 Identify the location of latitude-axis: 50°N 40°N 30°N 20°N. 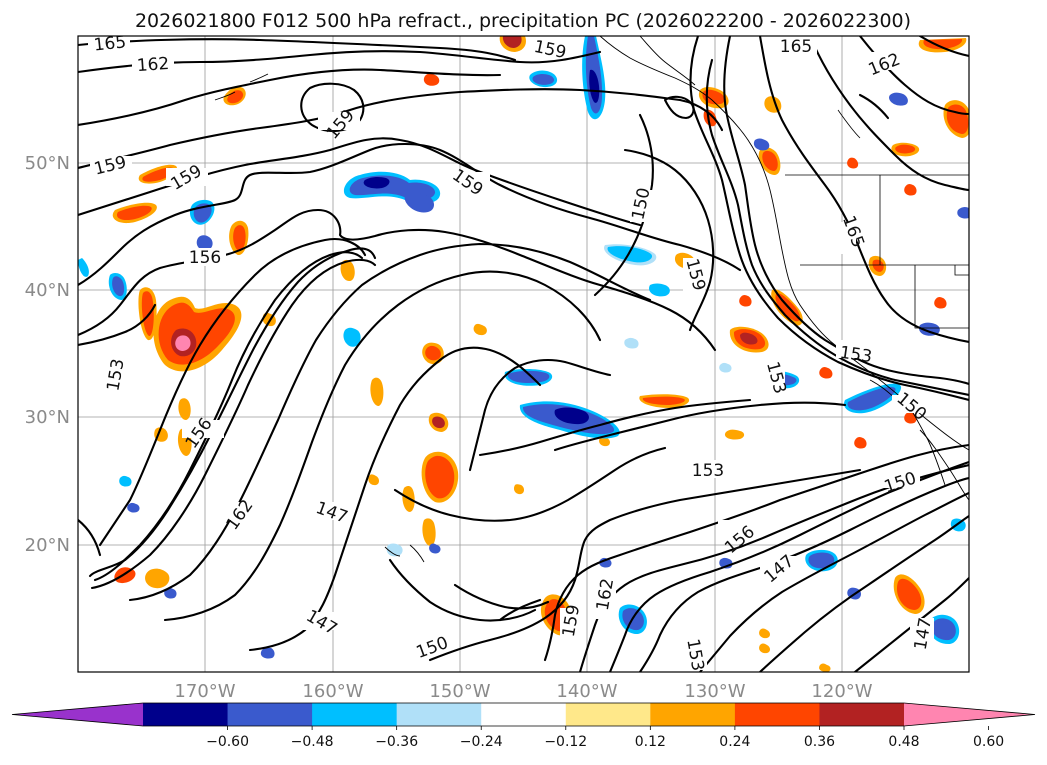
(47, 354).